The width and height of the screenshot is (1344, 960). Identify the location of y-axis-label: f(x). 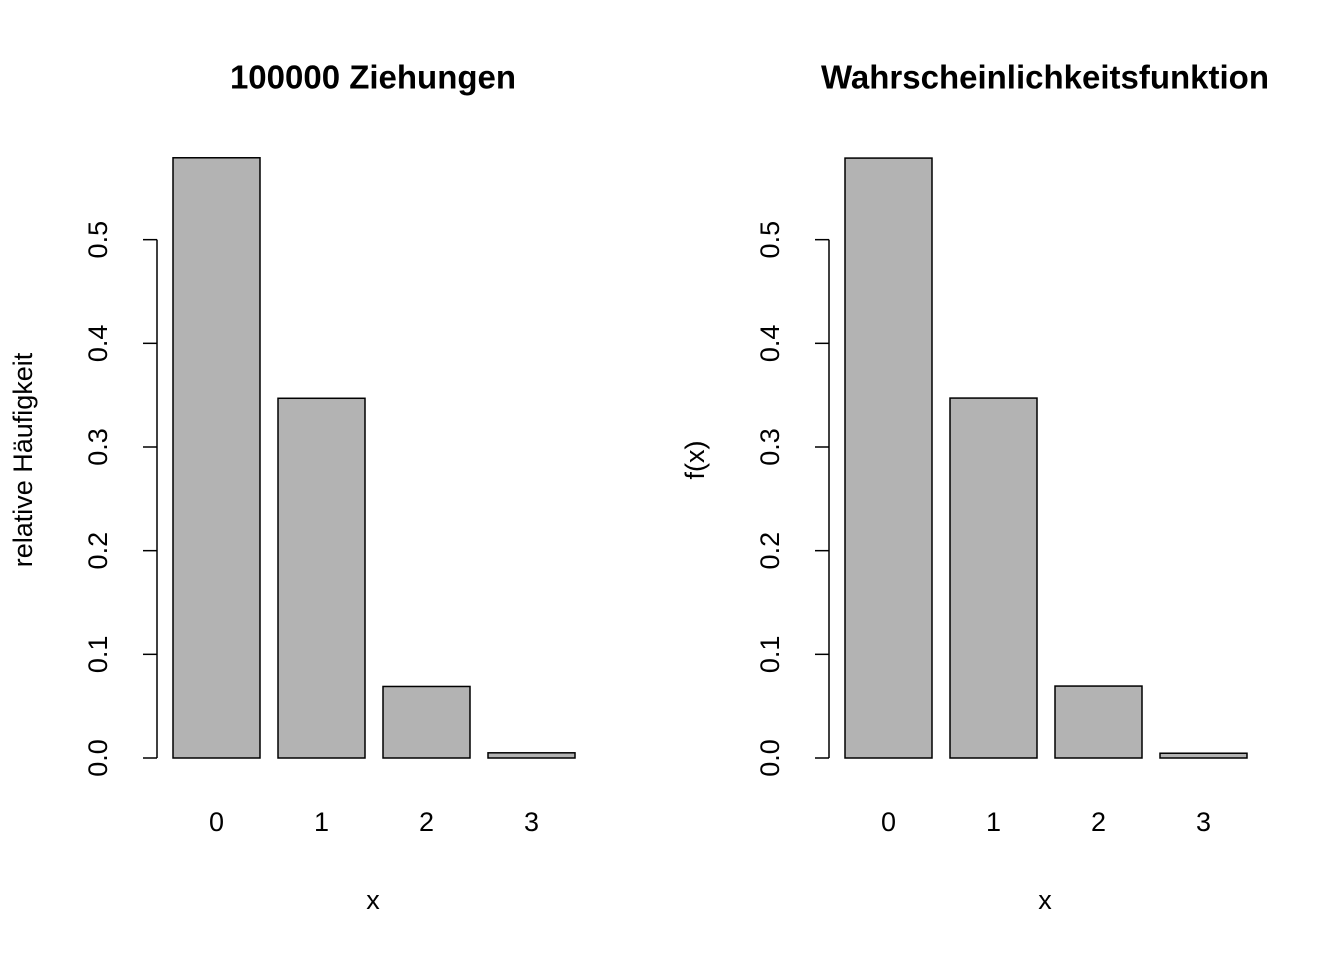
(695, 460).